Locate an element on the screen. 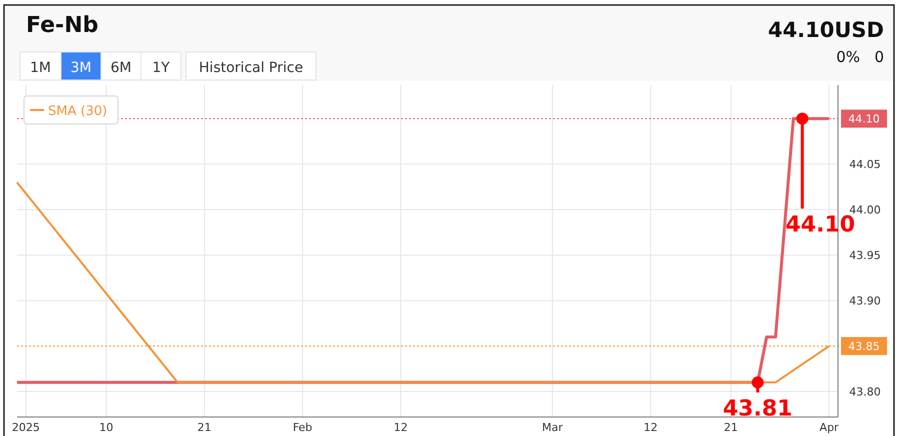 The height and width of the screenshot is (436, 899). x-tick-label: 2025 is located at coordinates (26, 427).